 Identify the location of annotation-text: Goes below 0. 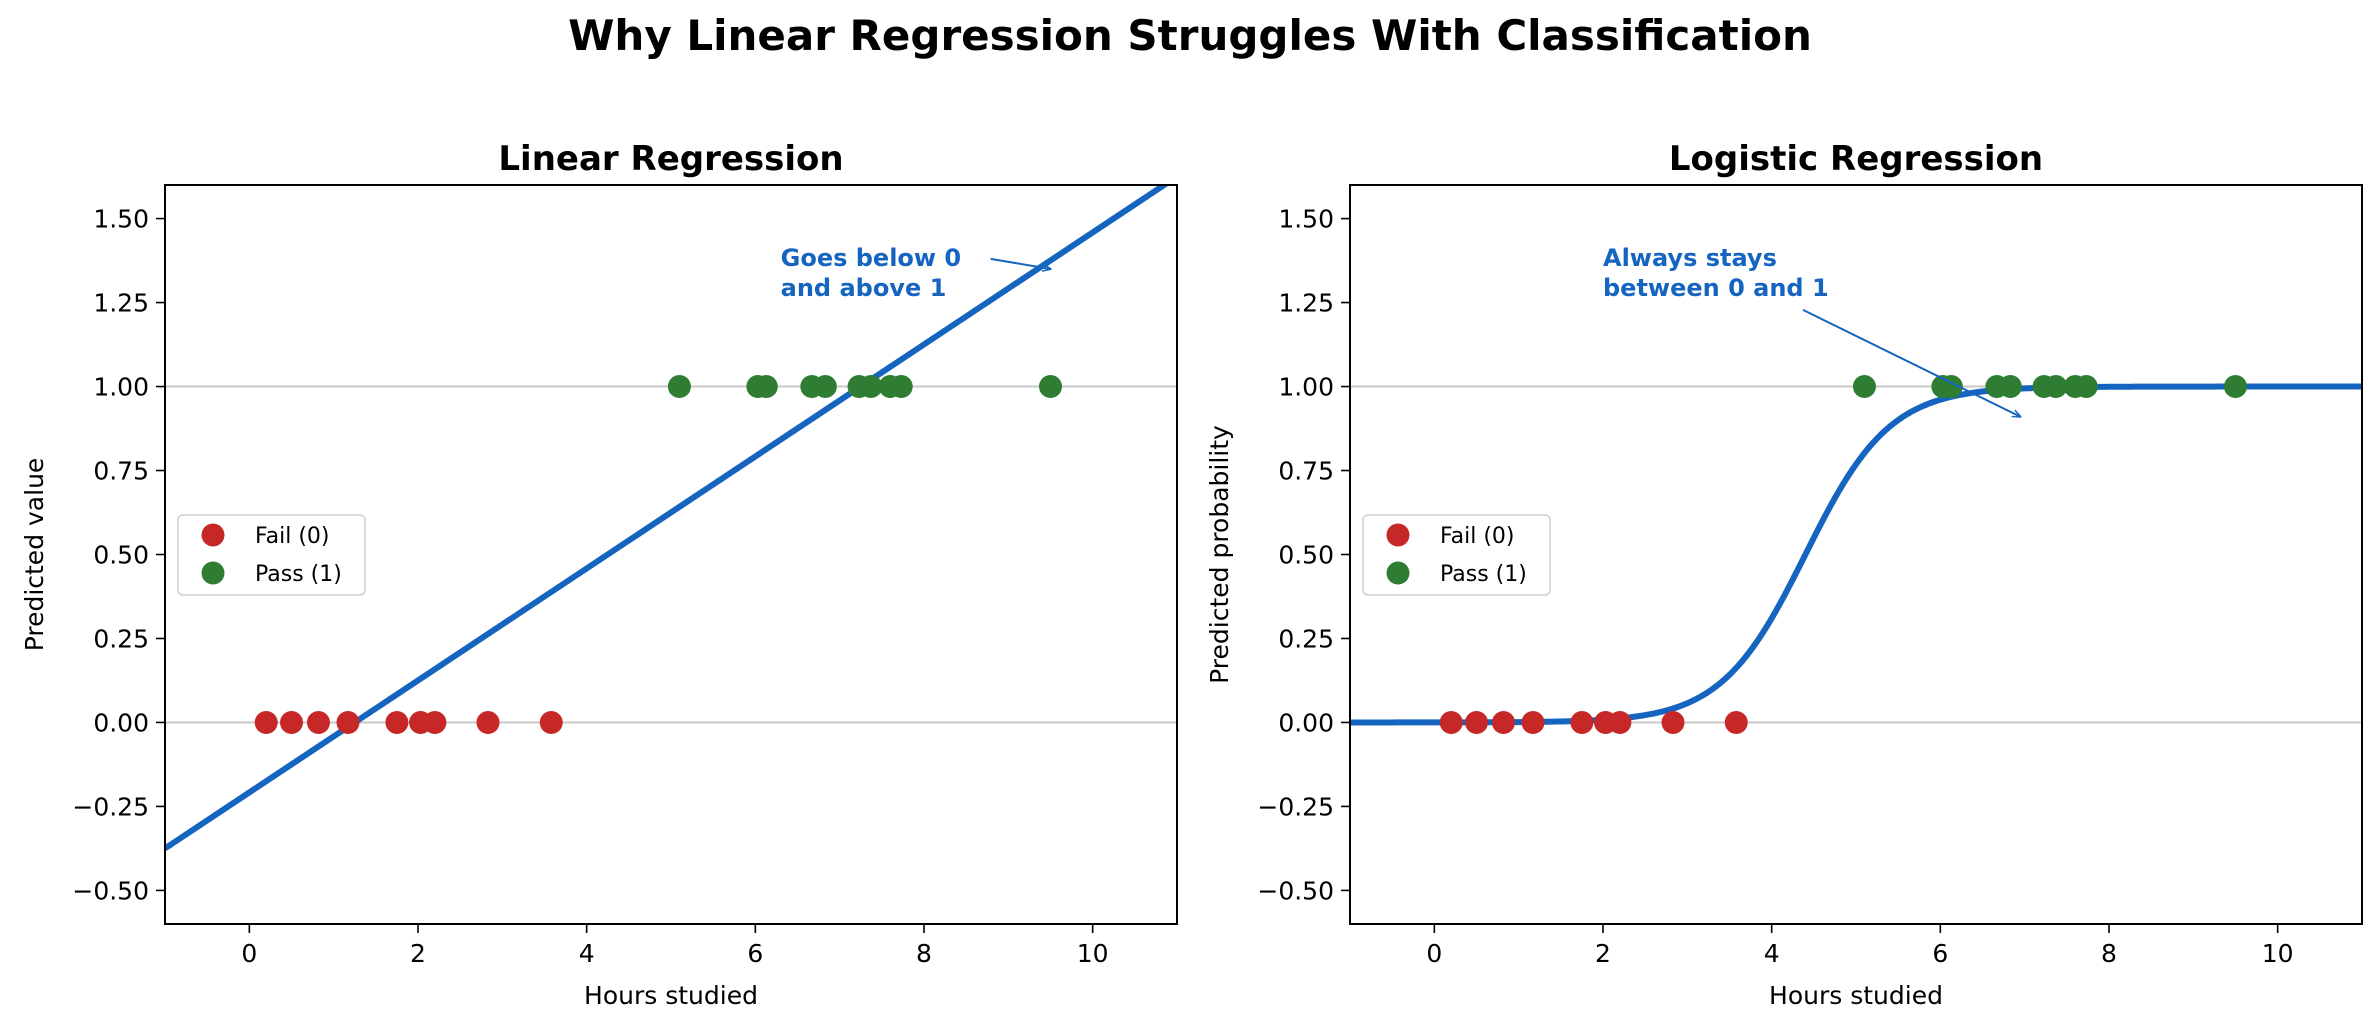
(871, 258).